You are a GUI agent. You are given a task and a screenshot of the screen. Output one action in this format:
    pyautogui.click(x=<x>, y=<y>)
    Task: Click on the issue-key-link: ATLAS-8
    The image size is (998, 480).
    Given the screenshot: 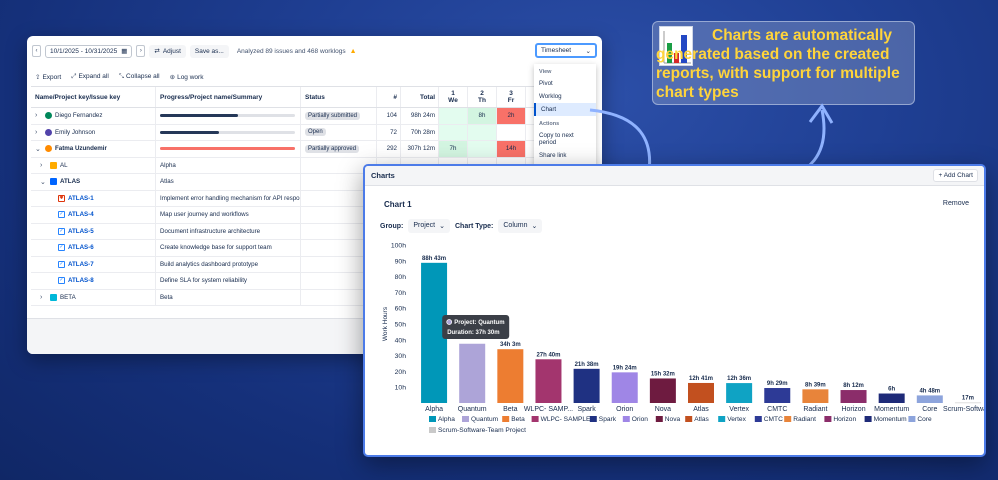 What is the action you would take?
    pyautogui.click(x=81, y=281)
    